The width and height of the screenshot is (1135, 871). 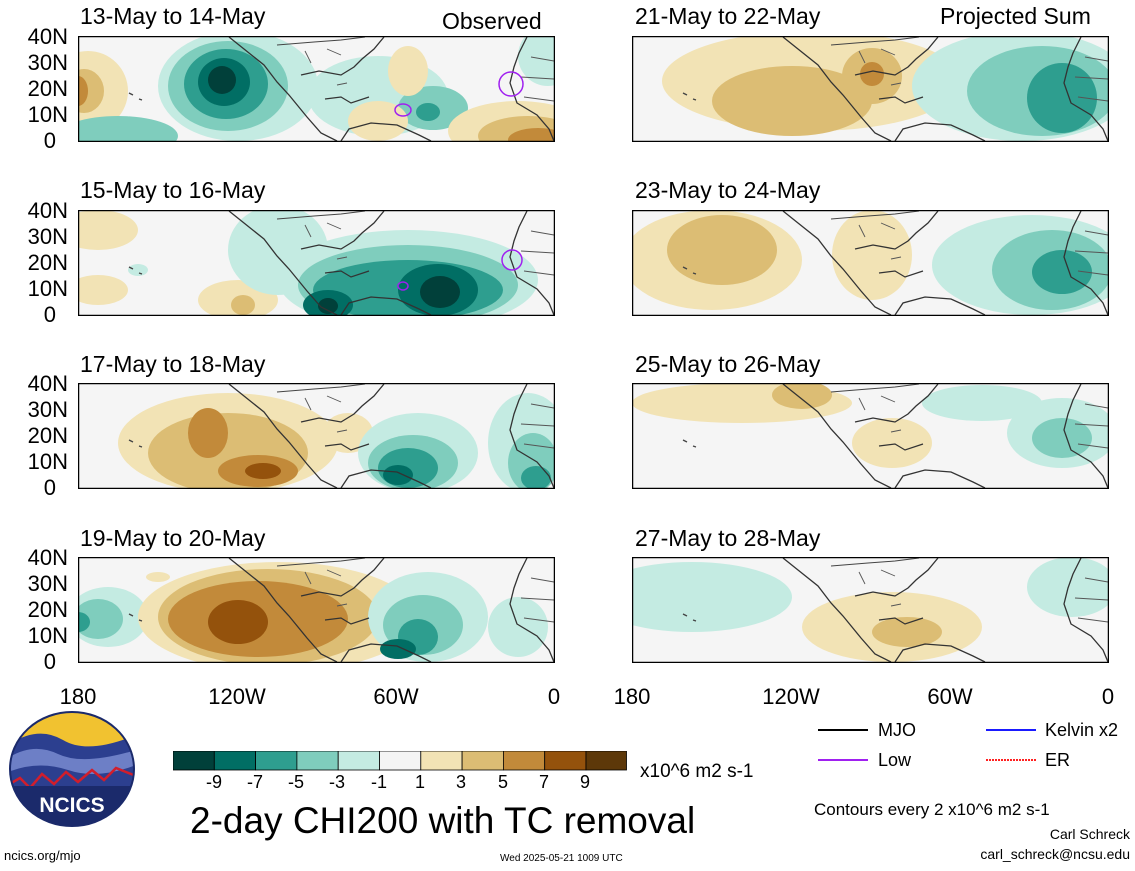 What do you see at coordinates (316, 436) in the screenshot?
I see `map-panel-17-18-may` at bounding box center [316, 436].